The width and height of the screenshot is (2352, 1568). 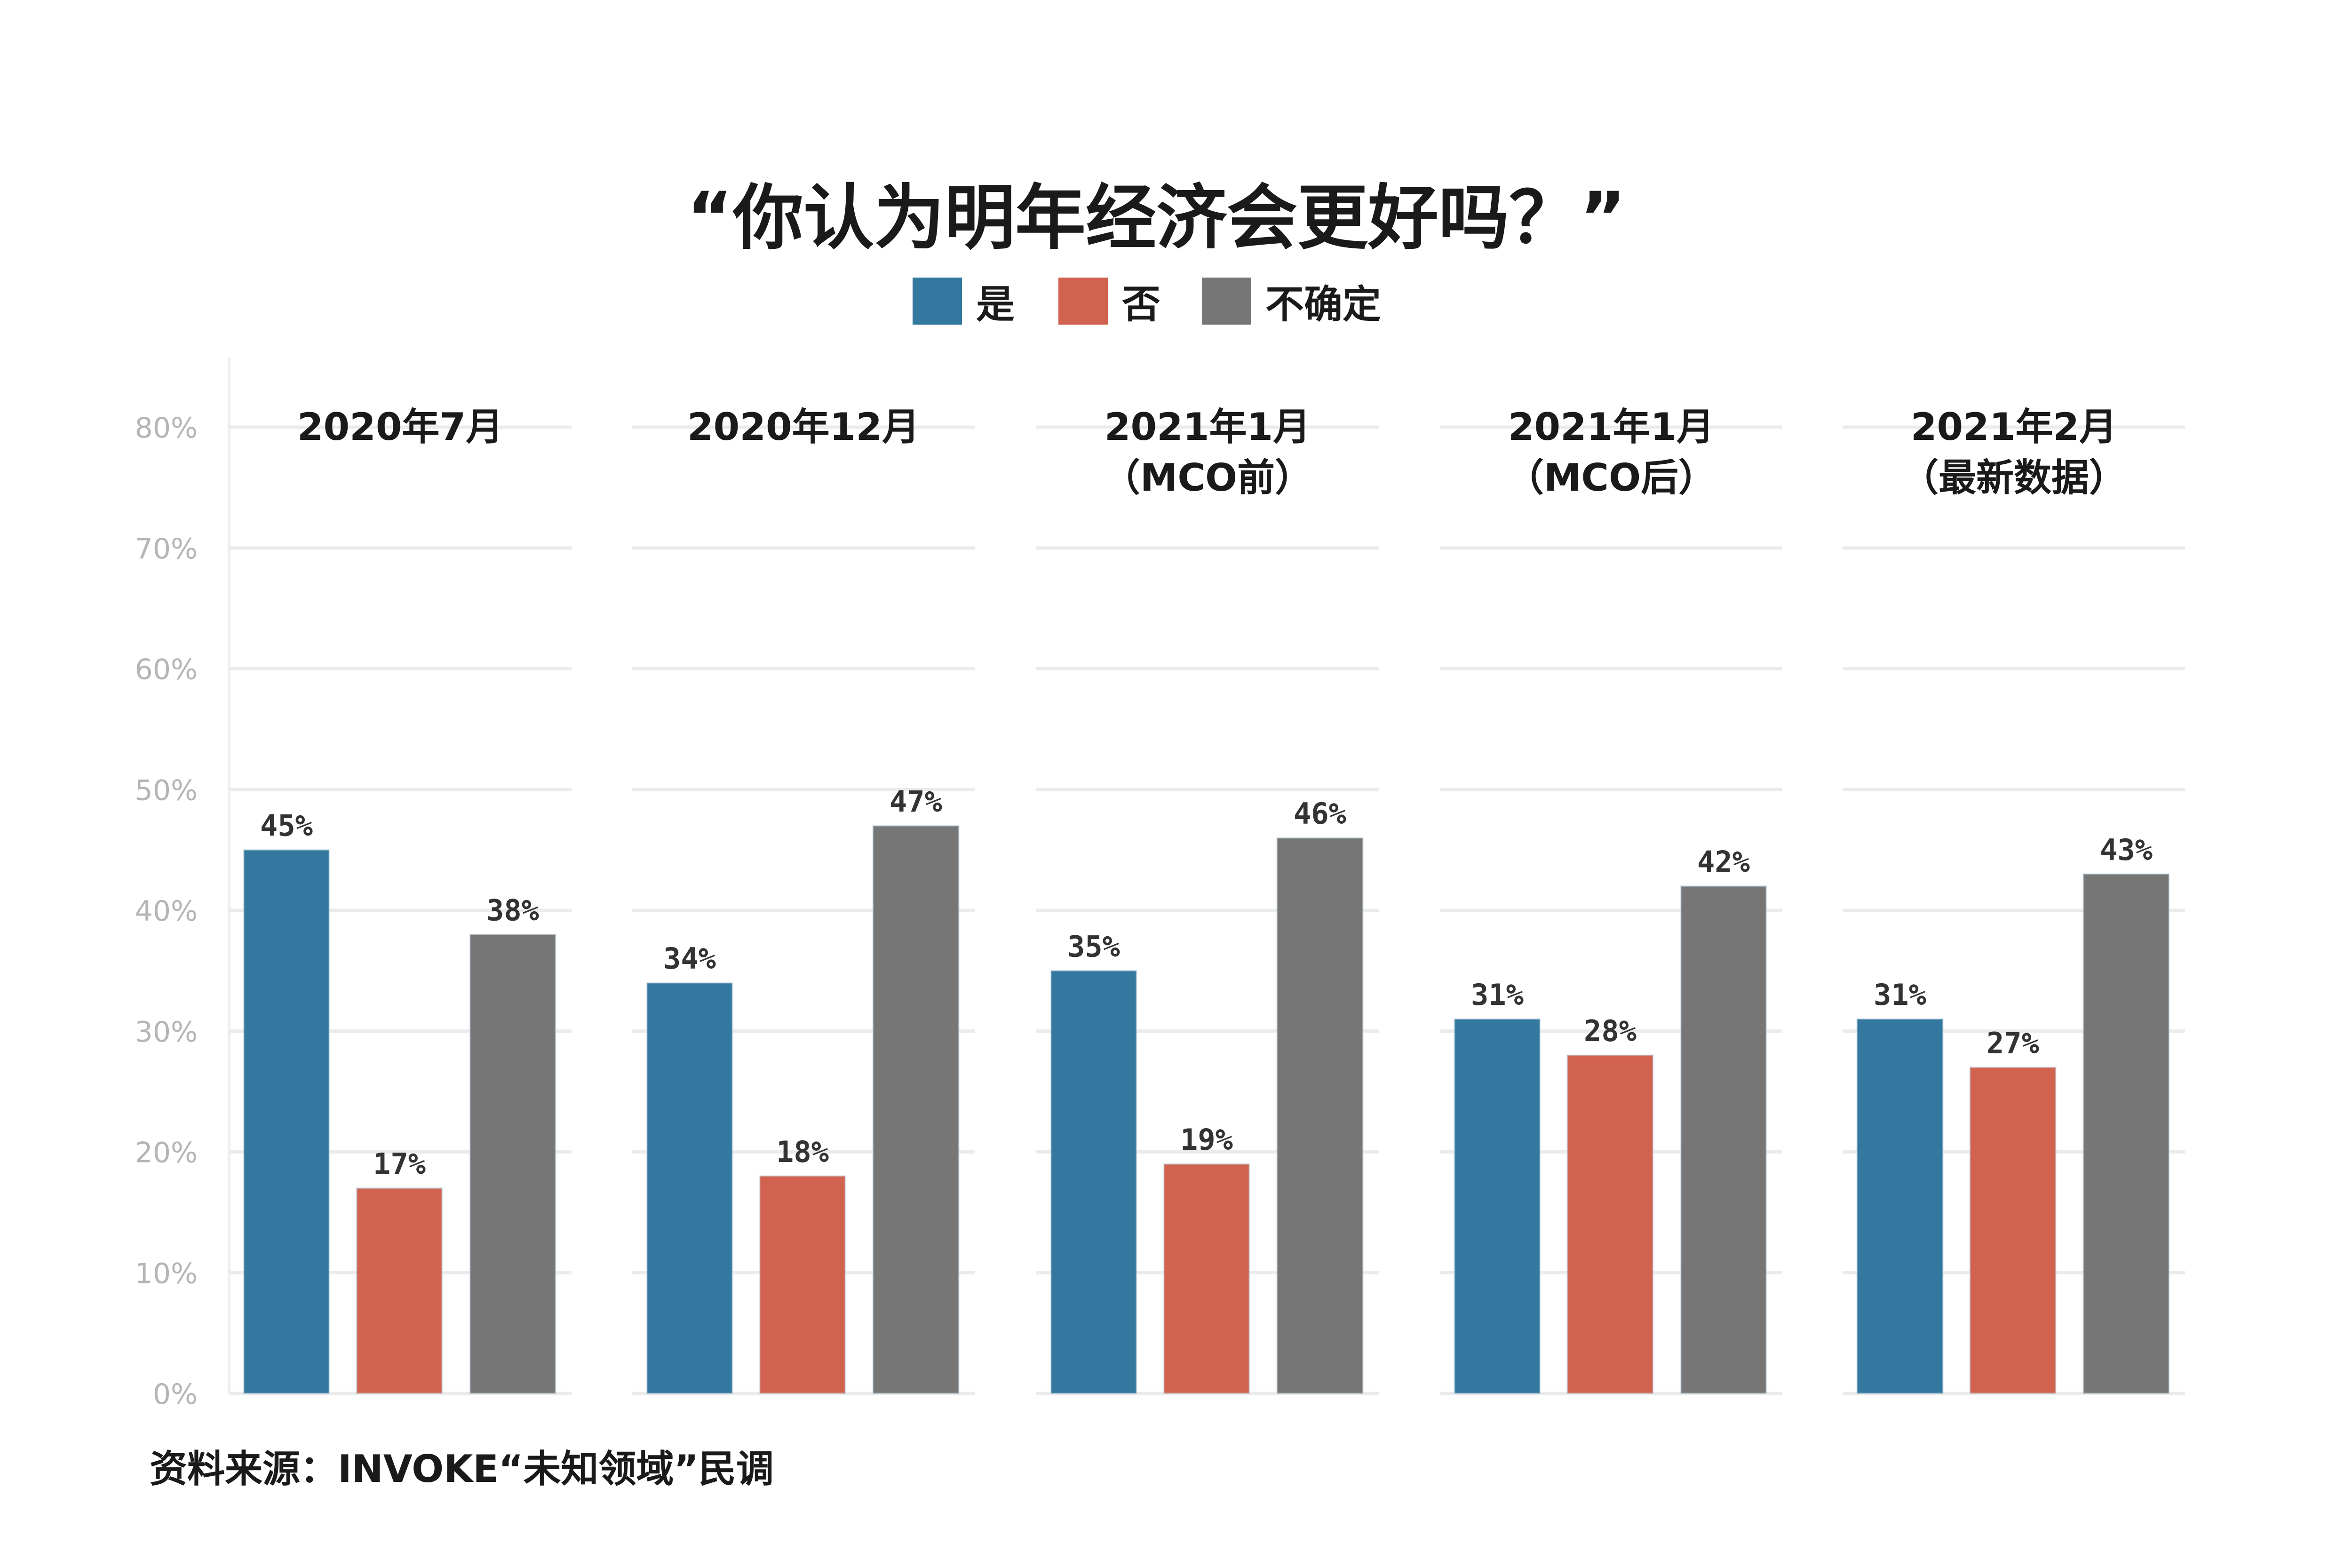 I want to click on value-label-1-0: 34%, so click(x=689, y=958).